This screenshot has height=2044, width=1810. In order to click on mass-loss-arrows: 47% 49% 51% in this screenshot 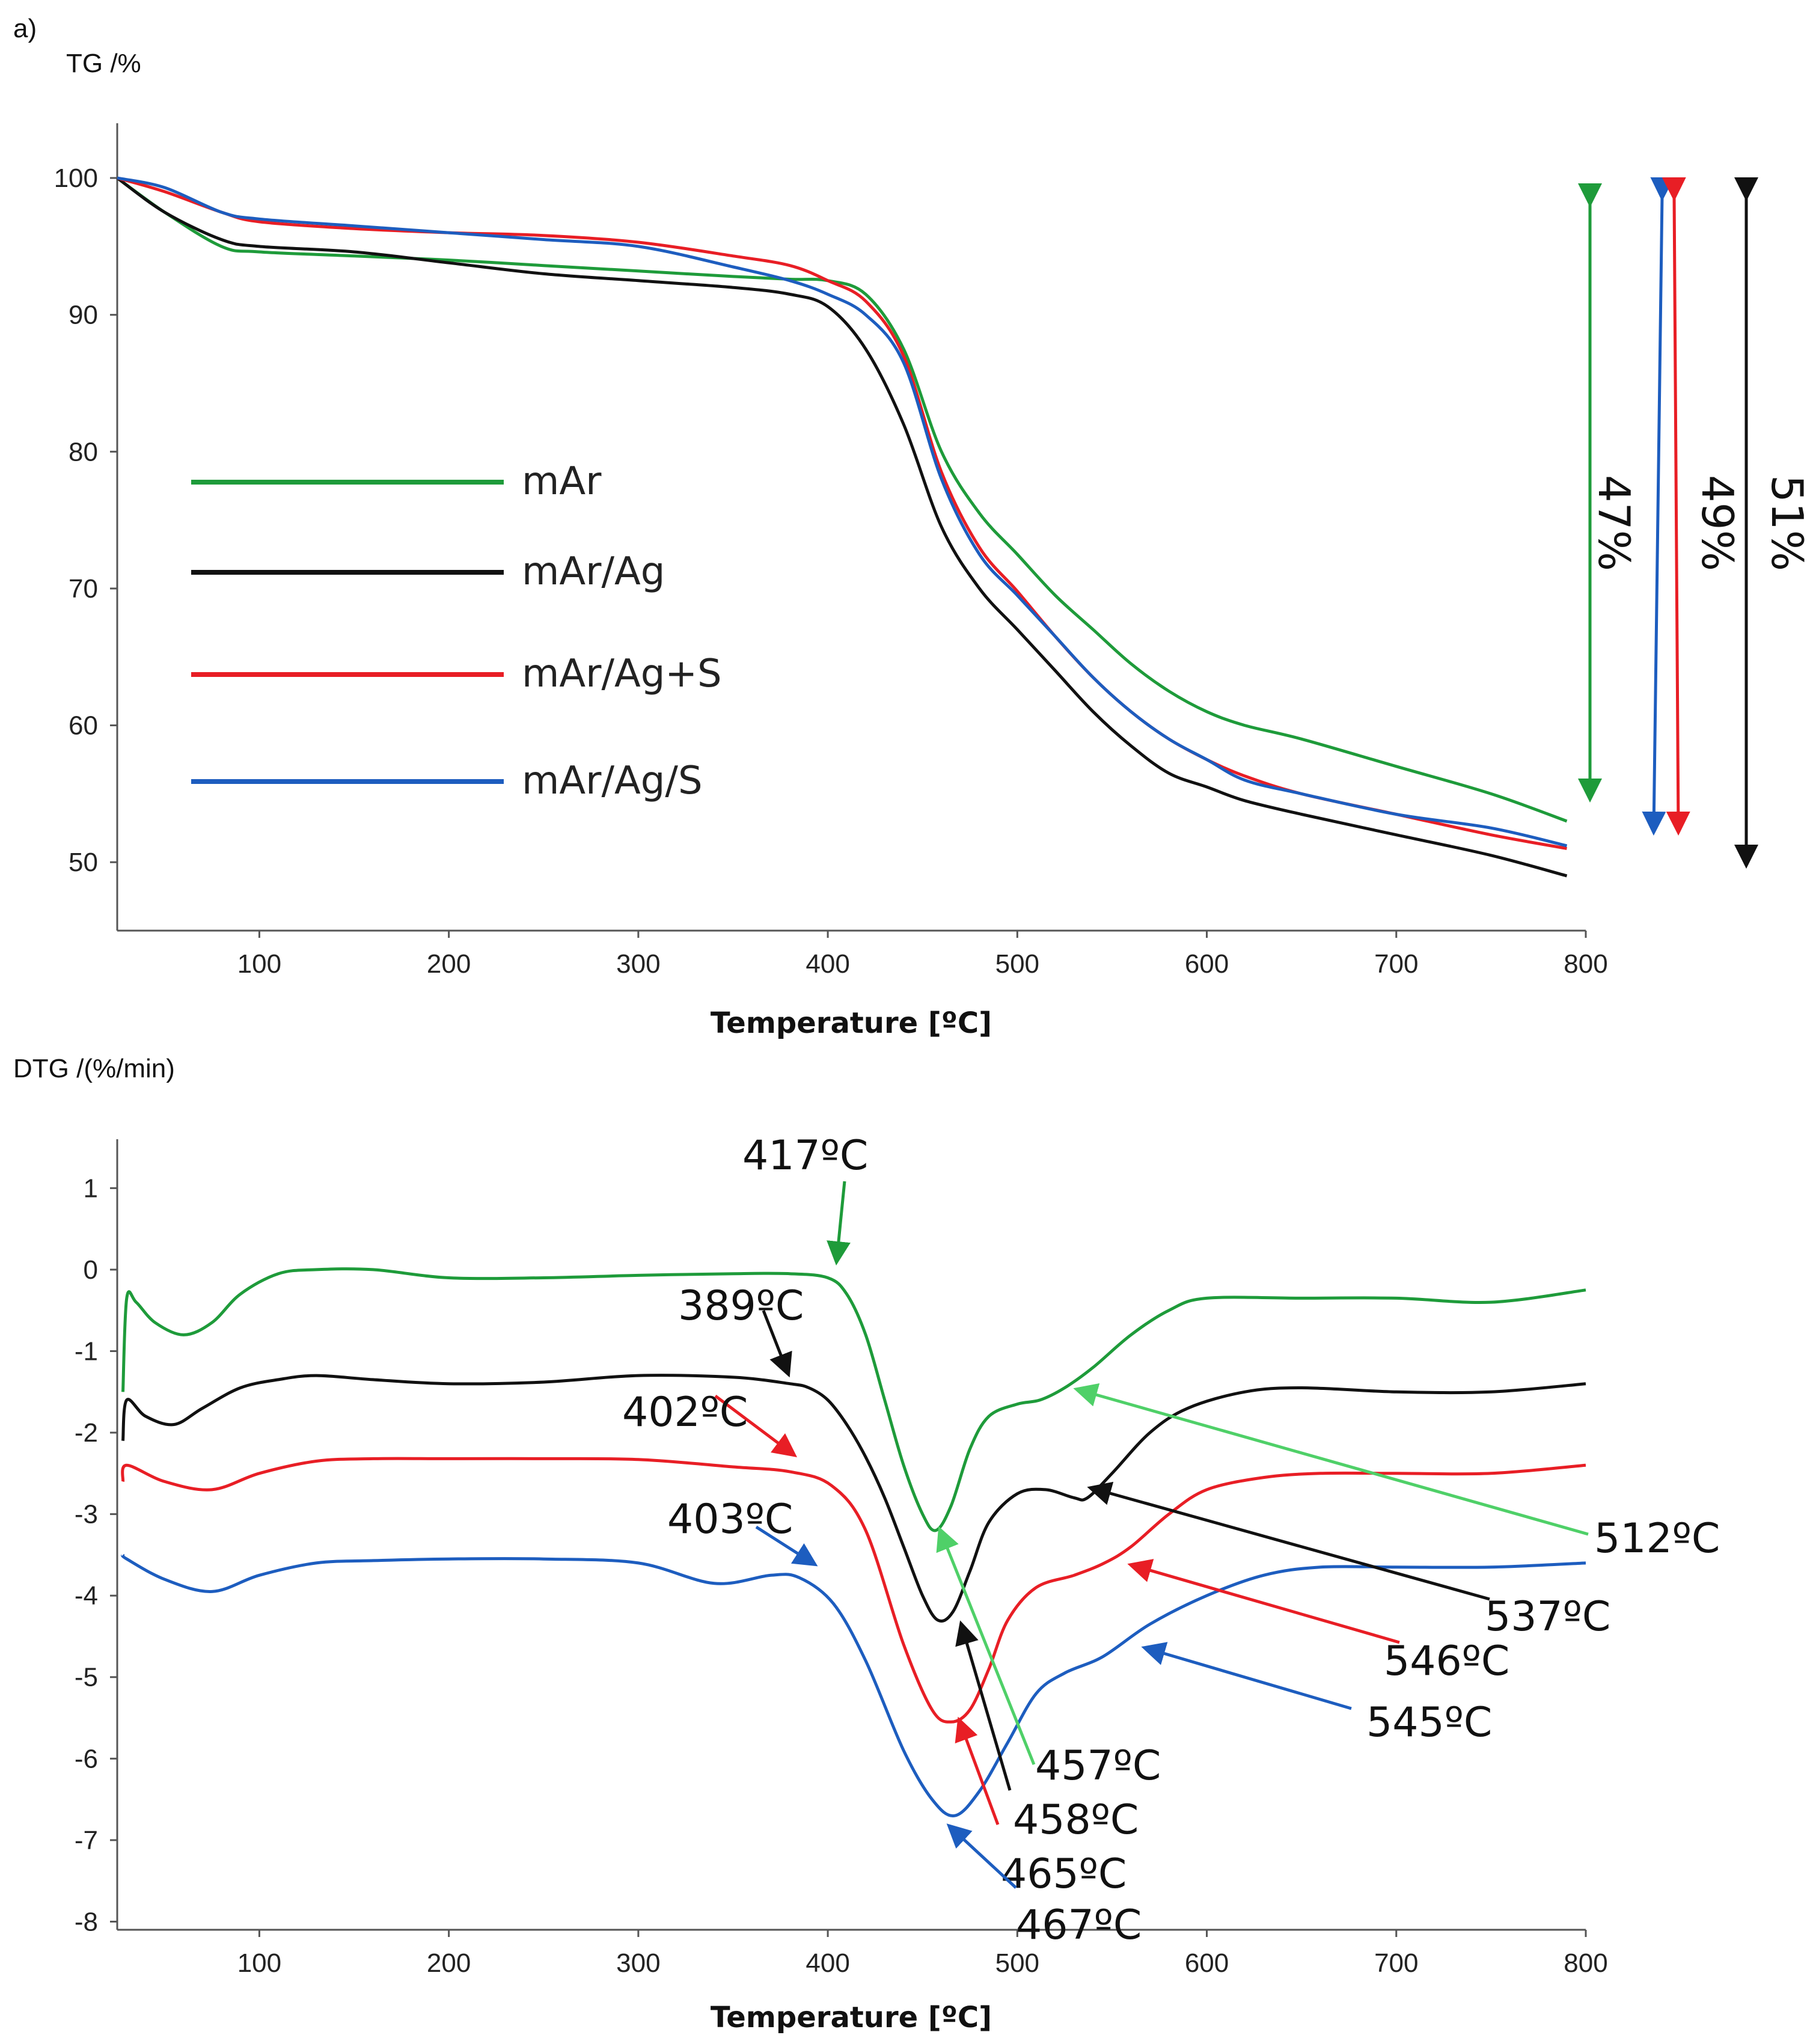, I will do `click(1694, 523)`.